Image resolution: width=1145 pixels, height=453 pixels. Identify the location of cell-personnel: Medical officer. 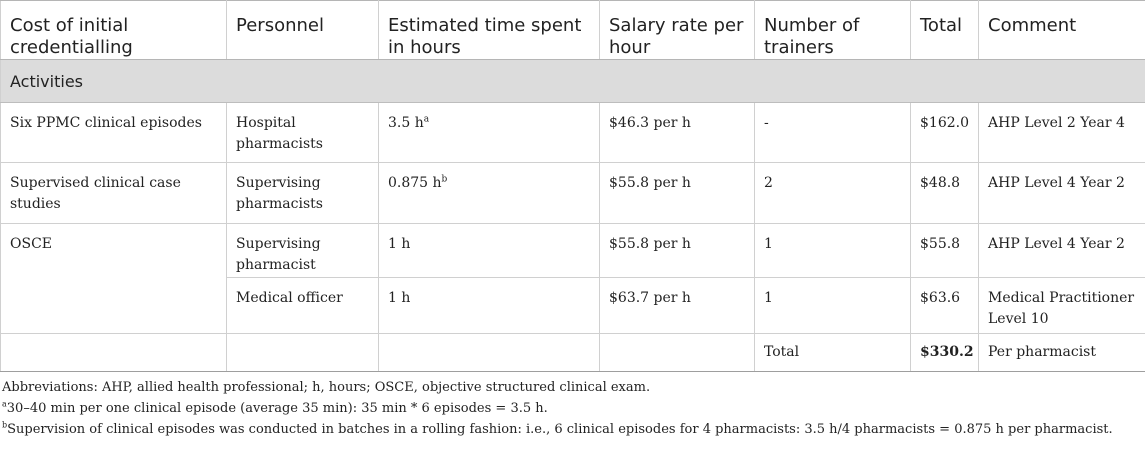
(302, 305).